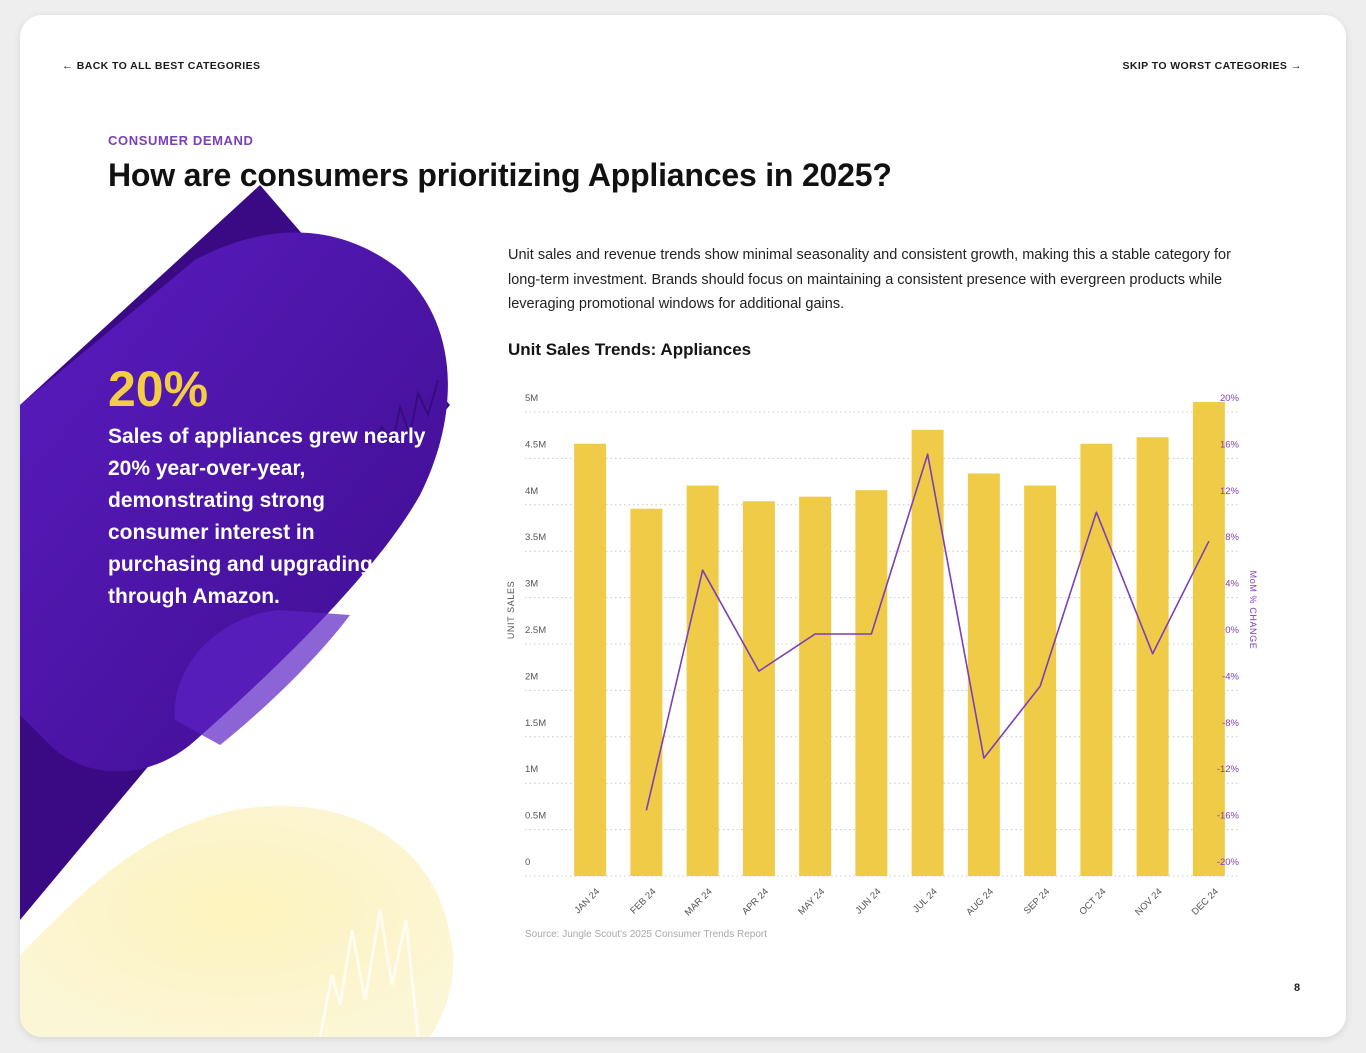 This screenshot has width=1366, height=1053. What do you see at coordinates (1230, 723) in the screenshot?
I see `y2-tick-label: -8%` at bounding box center [1230, 723].